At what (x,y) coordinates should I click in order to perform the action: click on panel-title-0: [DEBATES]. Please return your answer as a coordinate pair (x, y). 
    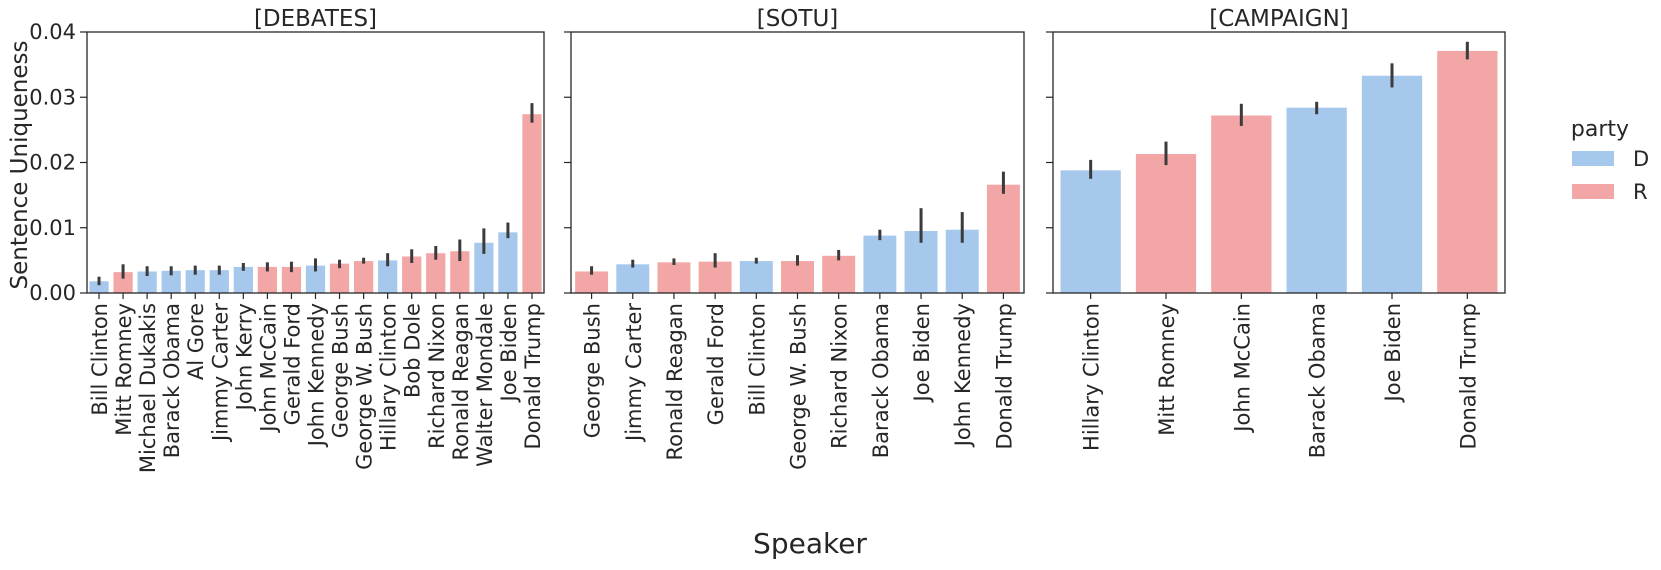
    Looking at the image, I should click on (315, 19).